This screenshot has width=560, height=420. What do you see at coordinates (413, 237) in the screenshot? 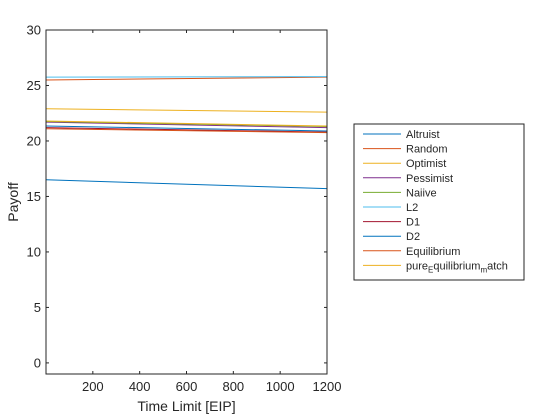
I see `legend-label: D2` at bounding box center [413, 237].